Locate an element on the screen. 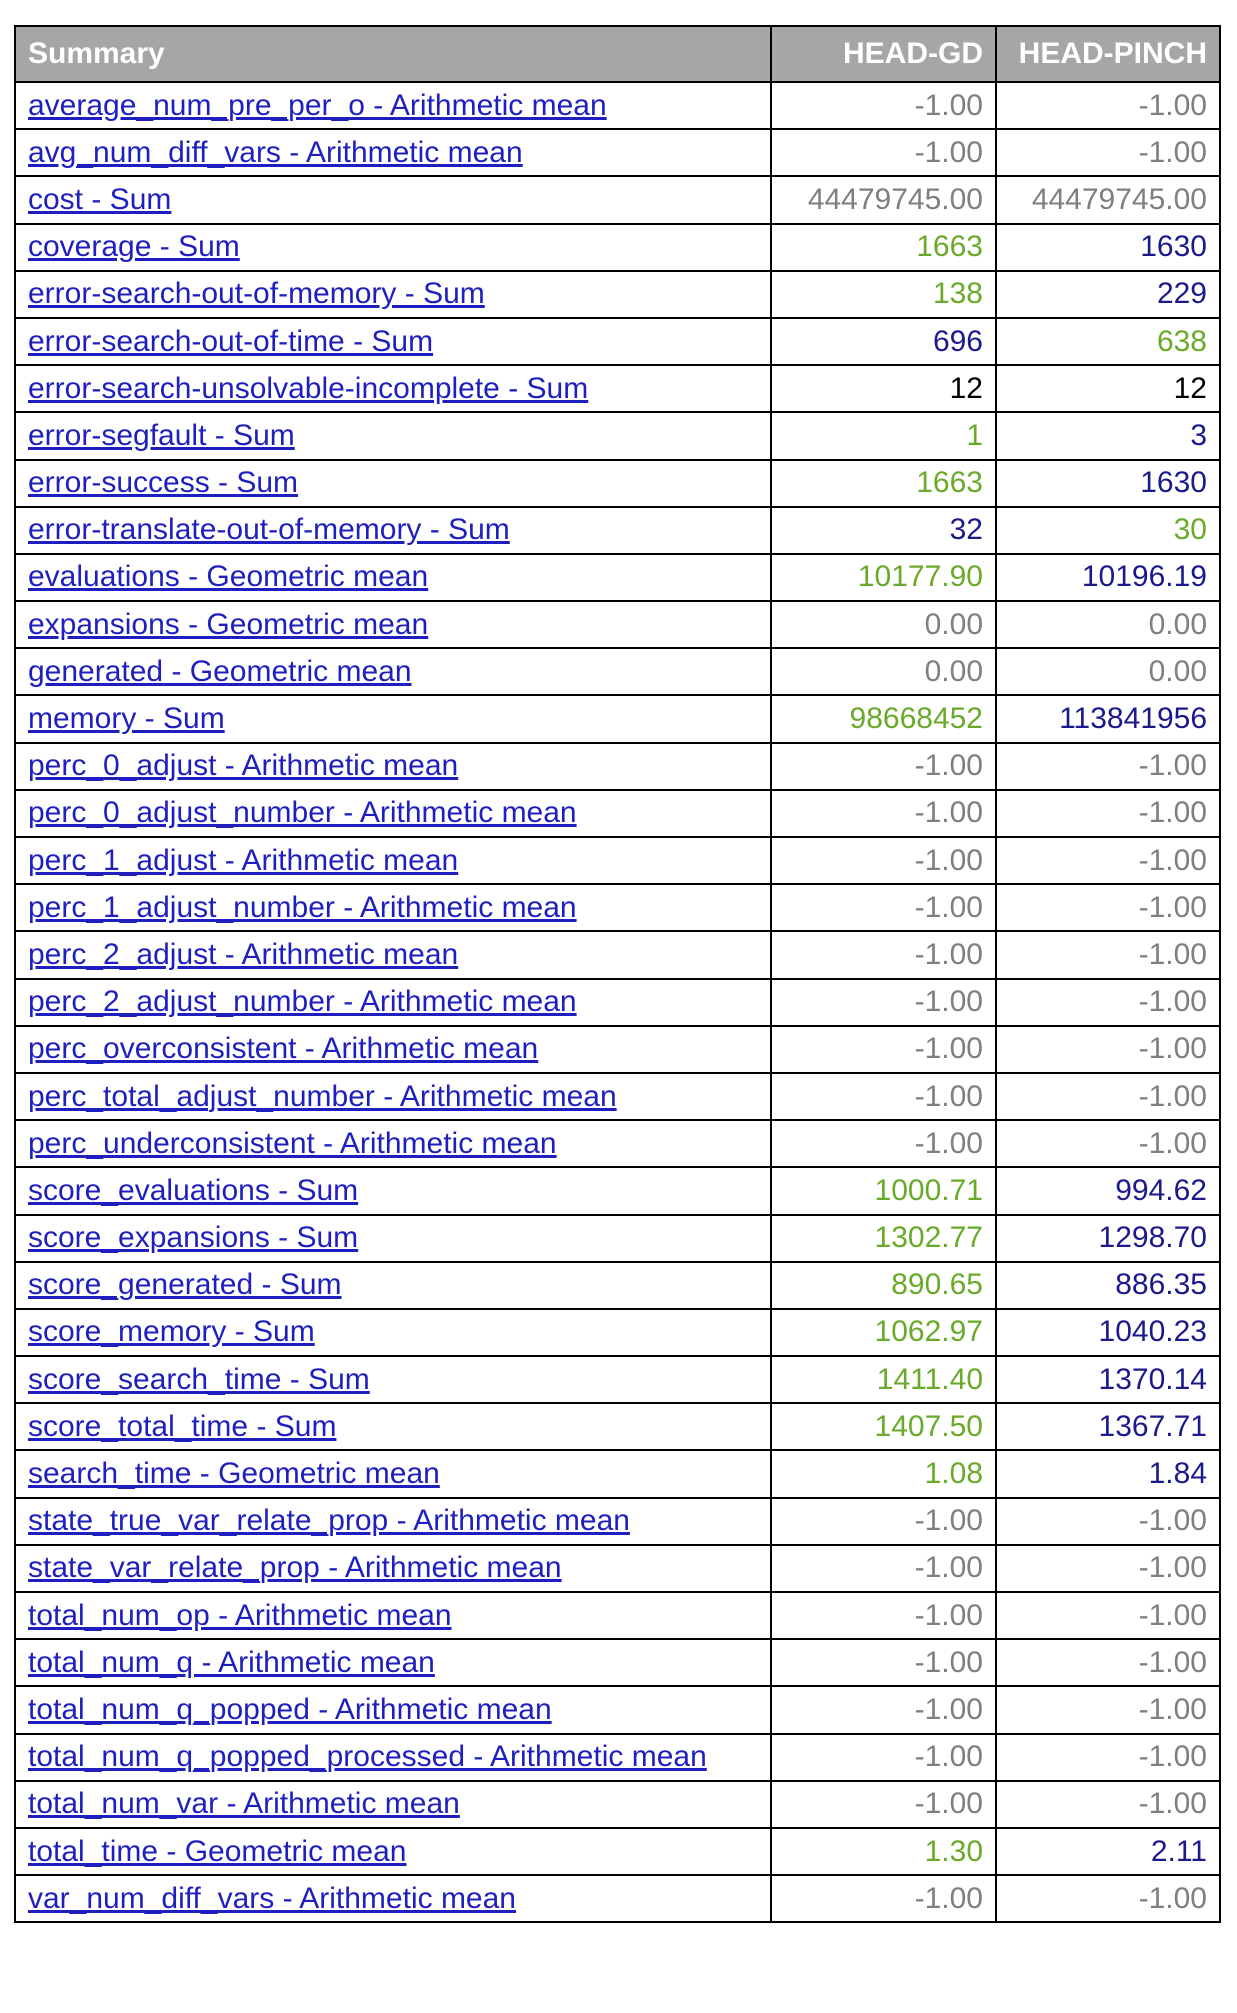  attribute-link: score_memory - Sum is located at coordinates (171, 1332).